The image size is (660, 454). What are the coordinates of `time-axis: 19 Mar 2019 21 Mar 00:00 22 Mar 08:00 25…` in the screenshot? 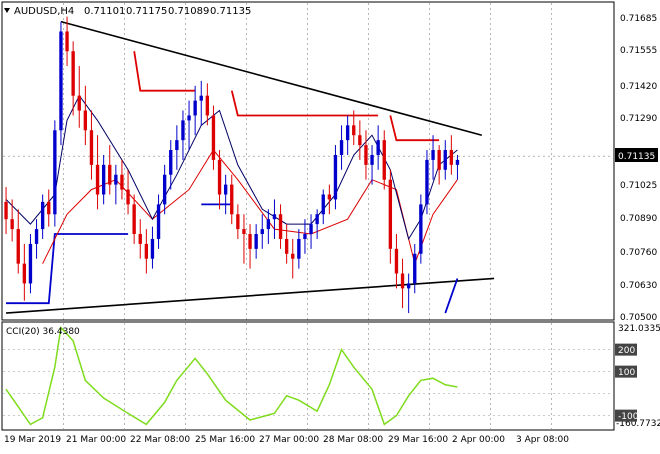 It's located at (286, 440).